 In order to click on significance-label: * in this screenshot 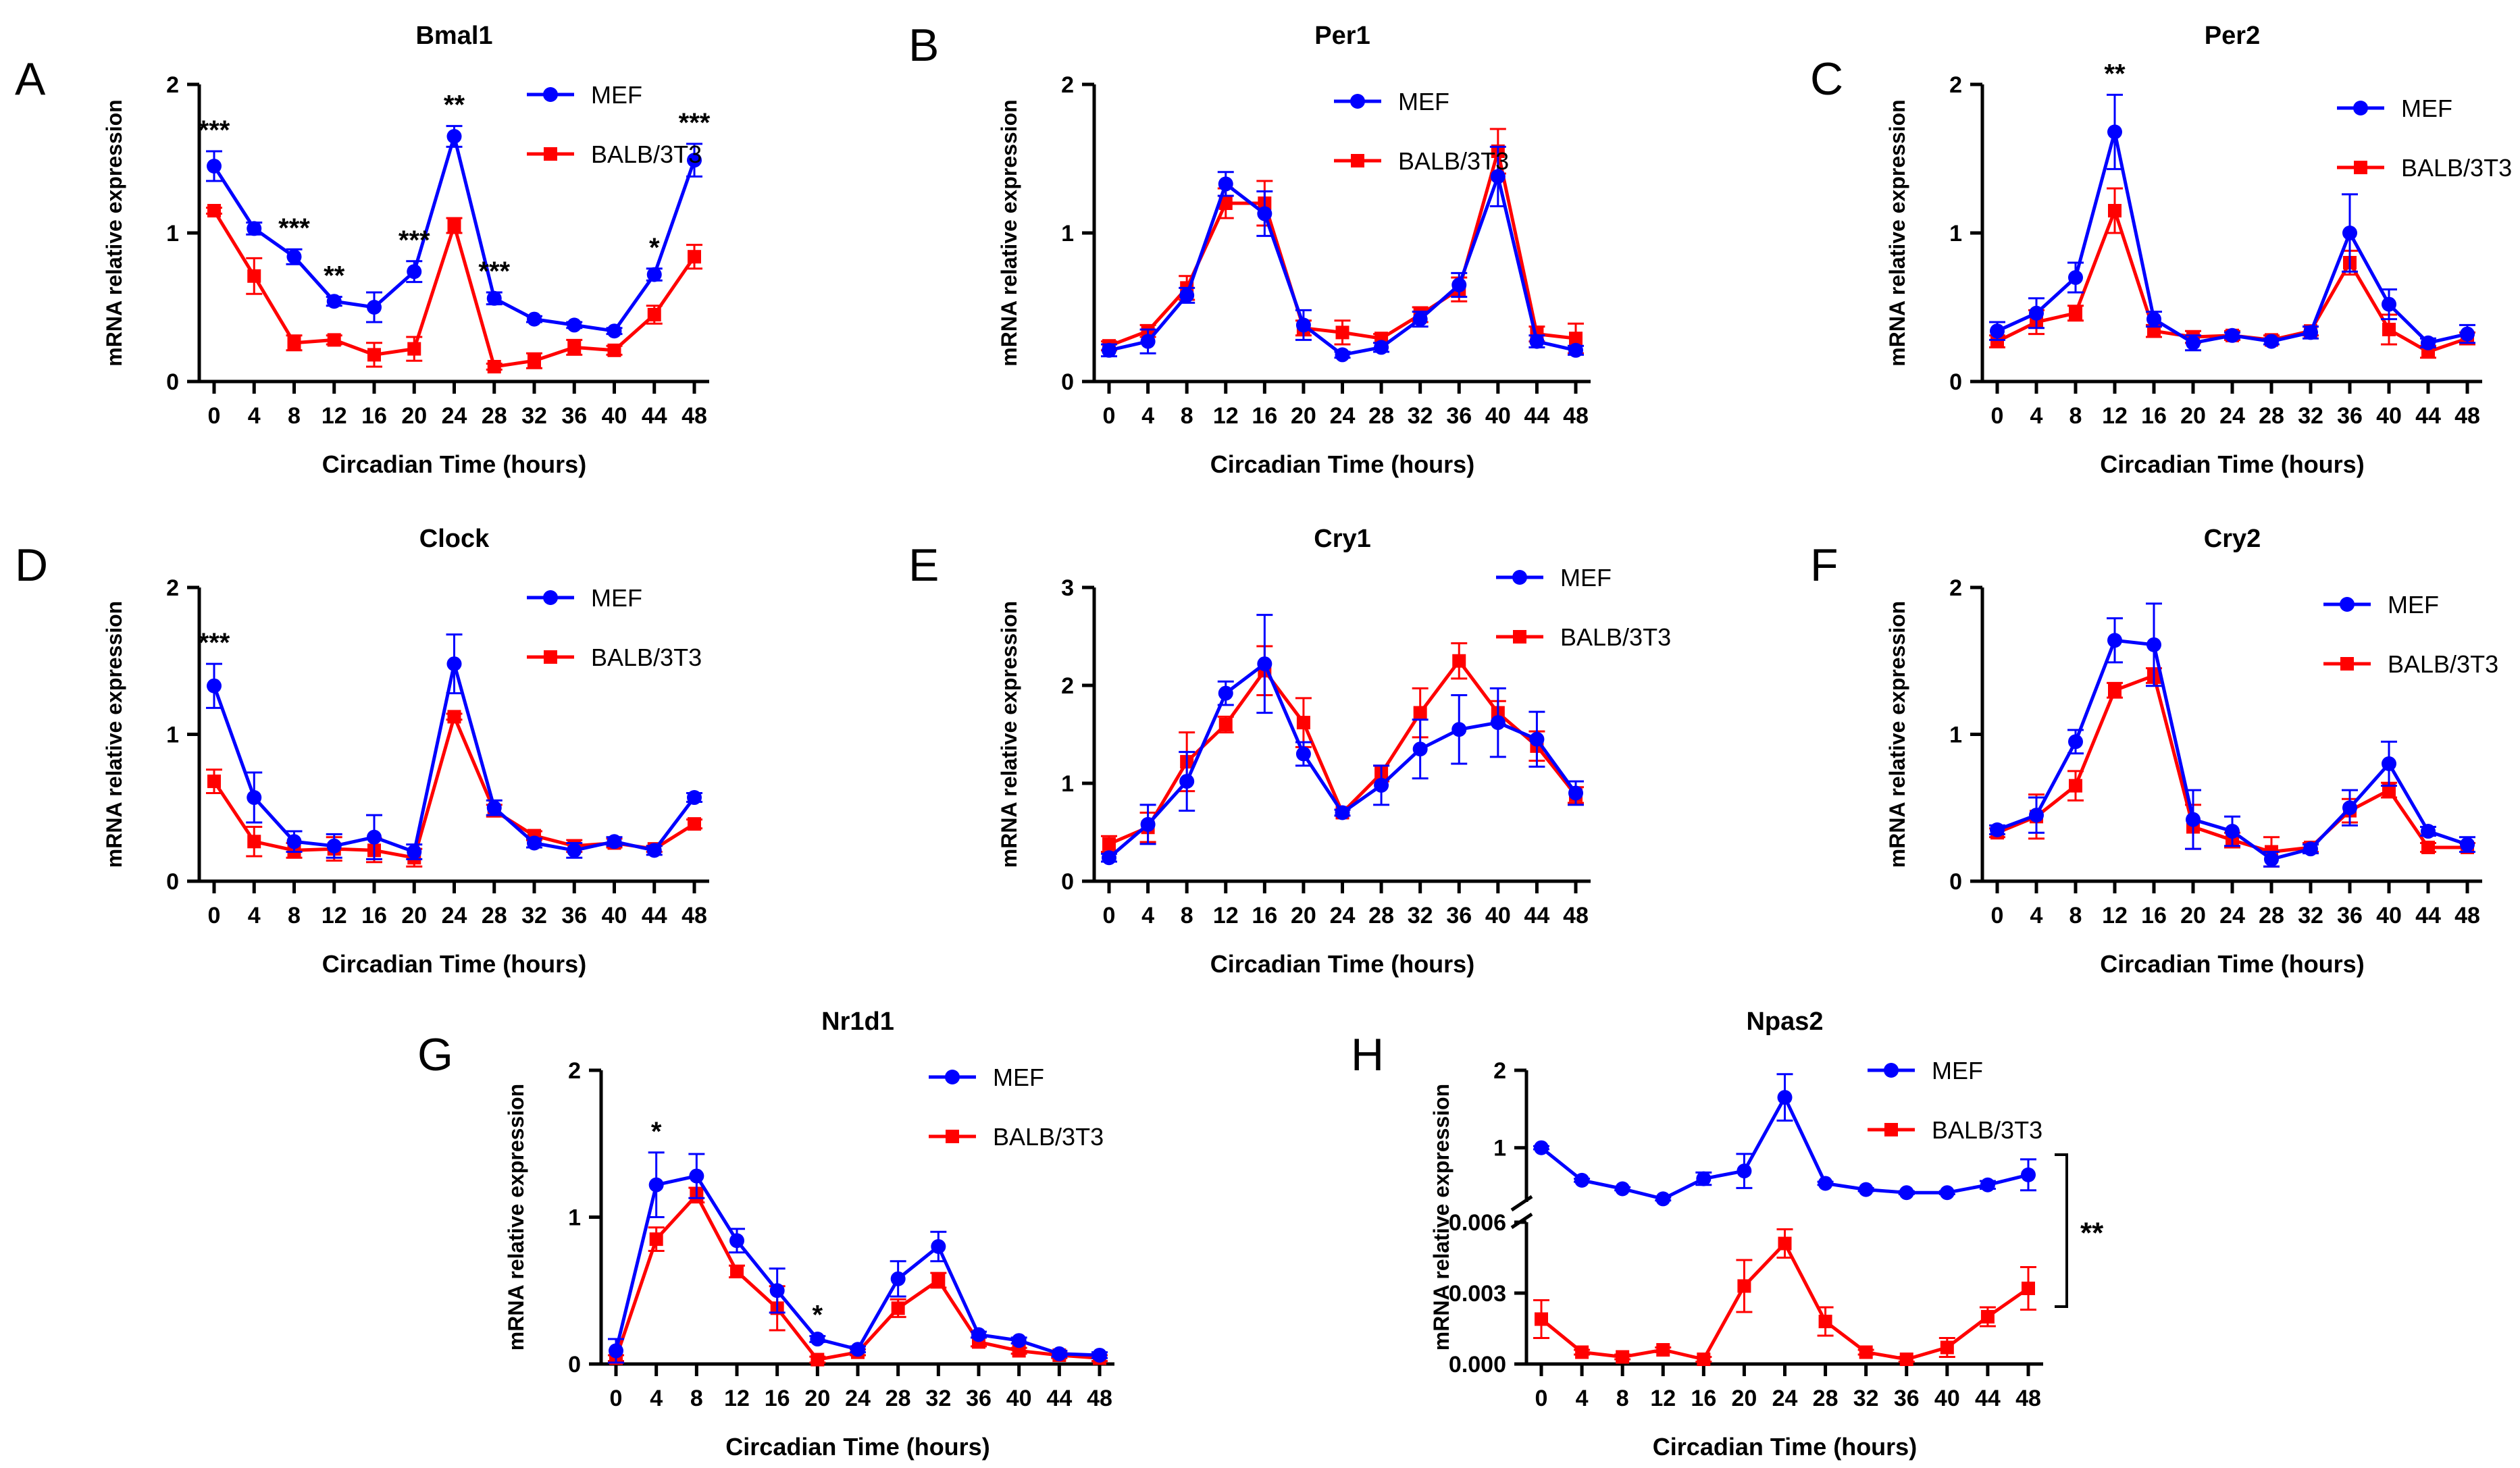, I will do `click(654, 248)`.